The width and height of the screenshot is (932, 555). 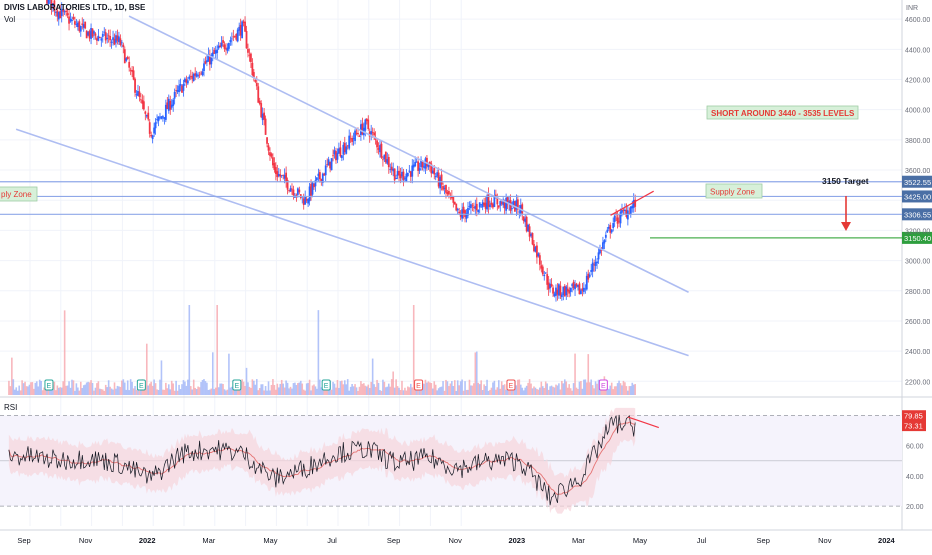 I want to click on rsi-tick-label: 20.00, so click(x=915, y=507).